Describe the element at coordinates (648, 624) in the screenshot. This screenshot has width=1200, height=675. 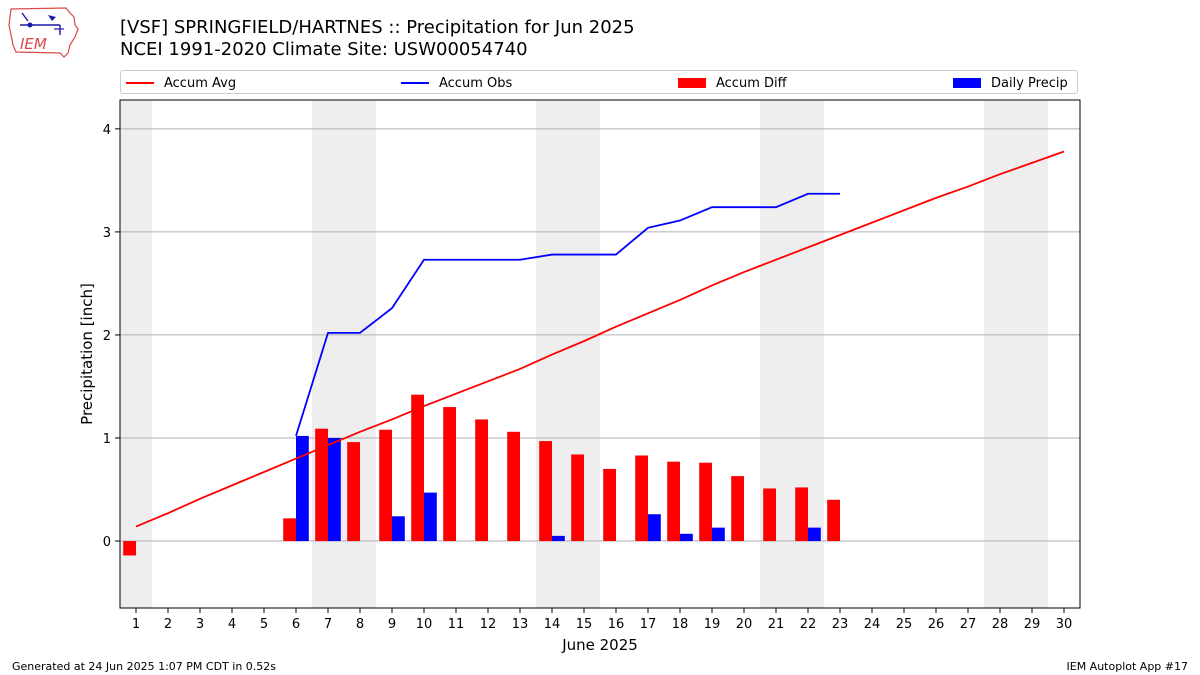
I see `x-tick-label: 17` at that location.